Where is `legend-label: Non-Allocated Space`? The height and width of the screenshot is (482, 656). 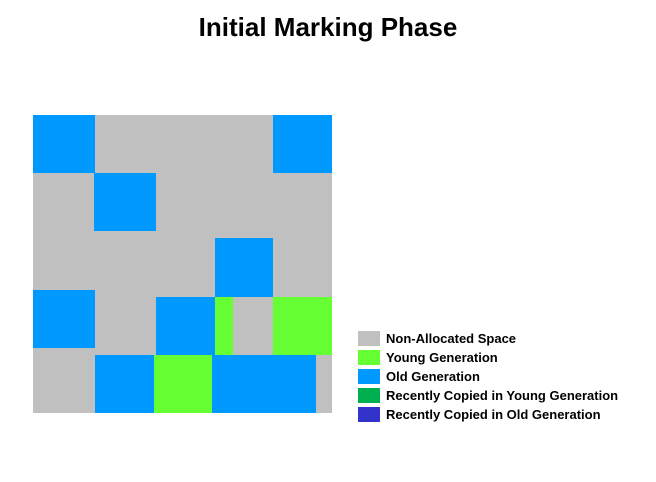
legend-label: Non-Allocated Space is located at coordinates (451, 338).